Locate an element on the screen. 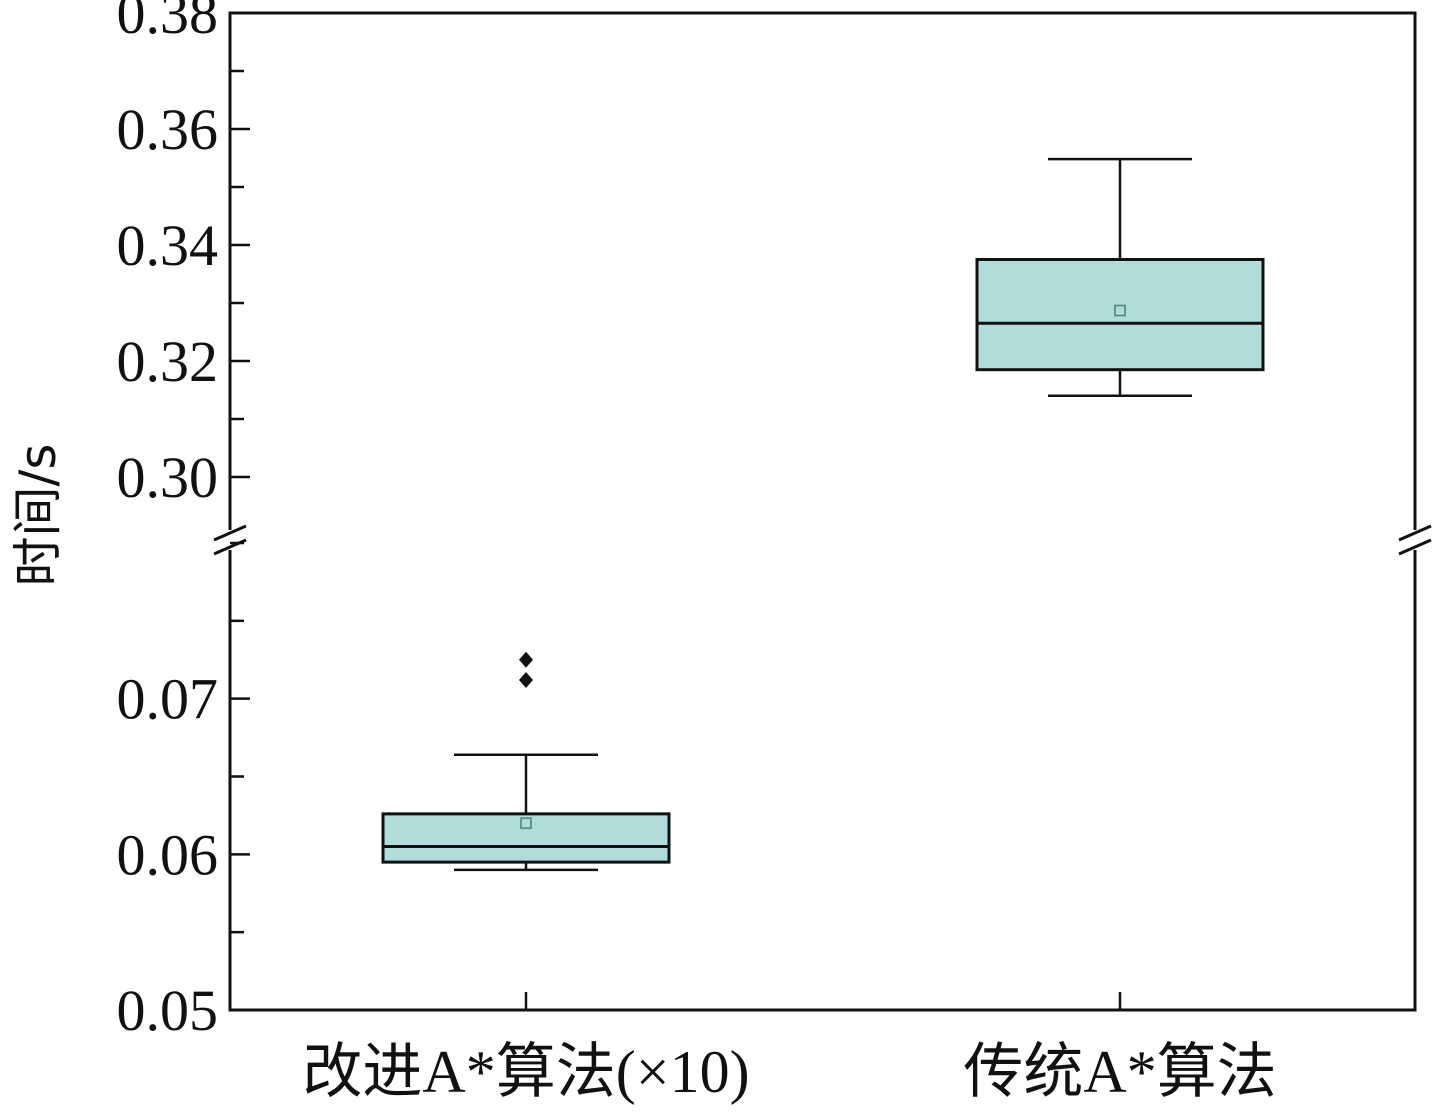 The height and width of the screenshot is (1112, 1436). y-tick-label: 0.07 is located at coordinates (168, 699).